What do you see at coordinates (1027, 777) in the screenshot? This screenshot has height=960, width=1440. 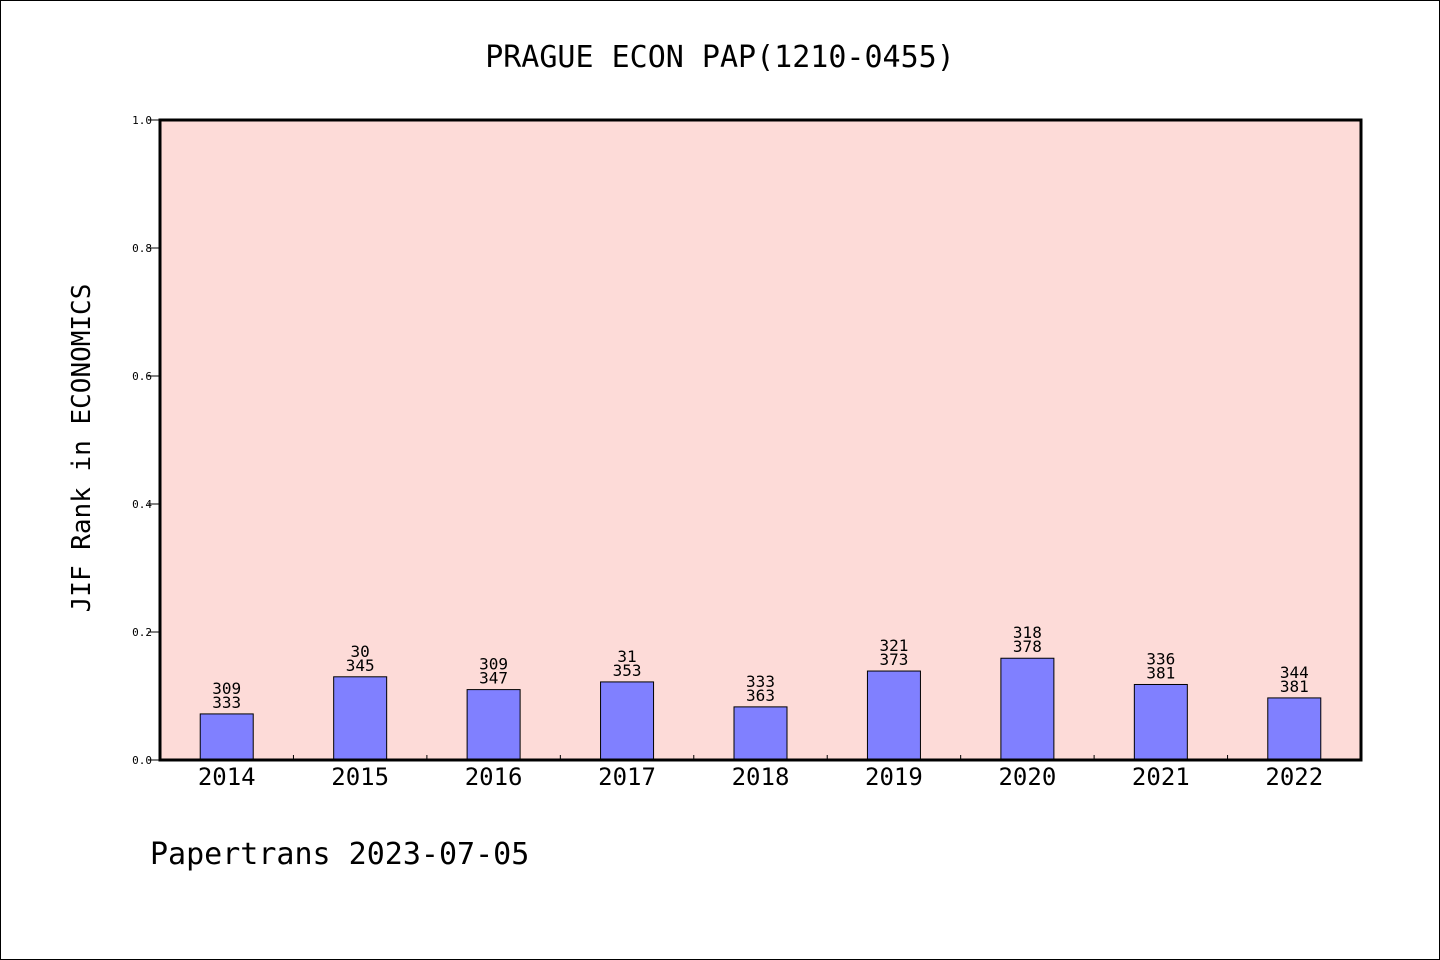 I see `x-tick-label: 2020` at bounding box center [1027, 777].